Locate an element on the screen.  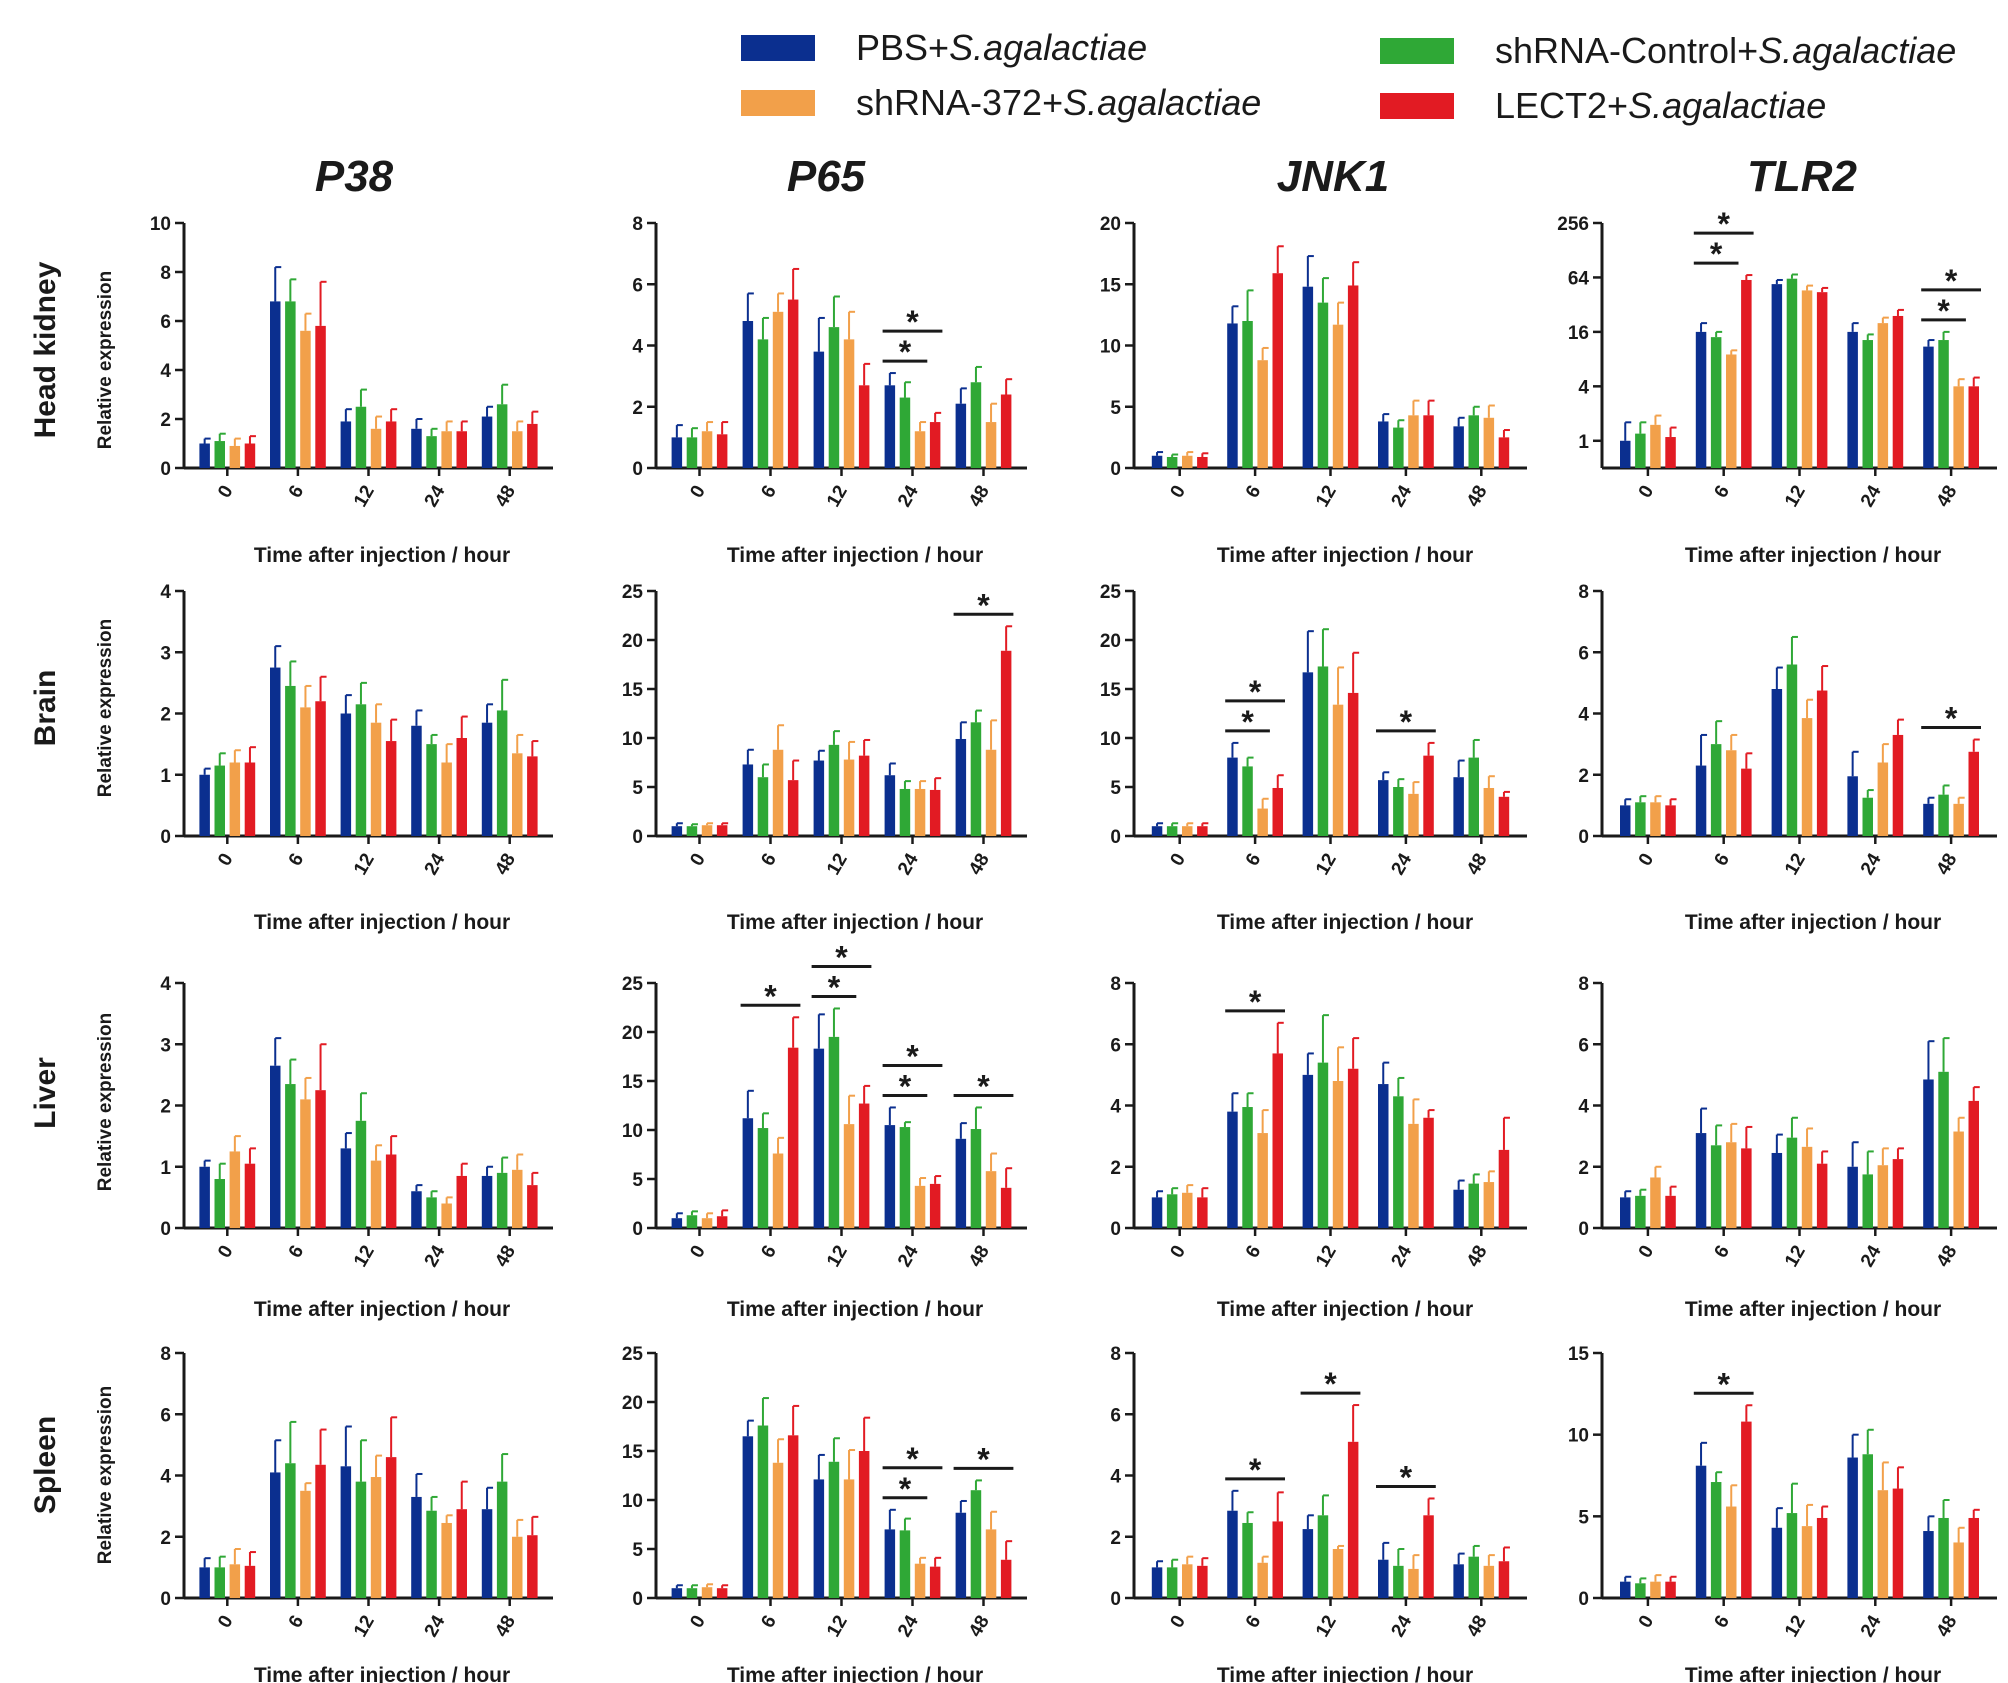
gene-title-p38: P38 is located at coordinates (354, 176).